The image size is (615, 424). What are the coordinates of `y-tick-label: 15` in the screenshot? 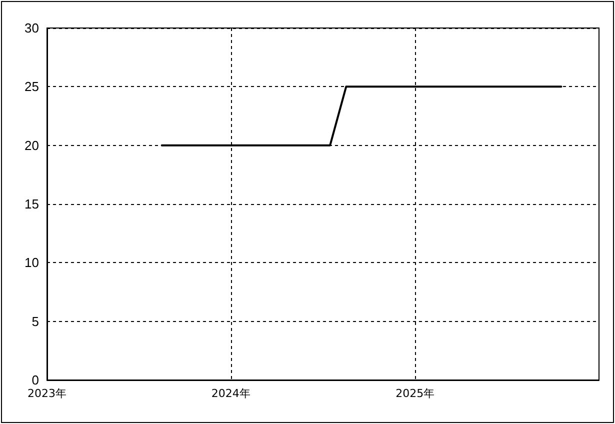 It's located at (31, 204).